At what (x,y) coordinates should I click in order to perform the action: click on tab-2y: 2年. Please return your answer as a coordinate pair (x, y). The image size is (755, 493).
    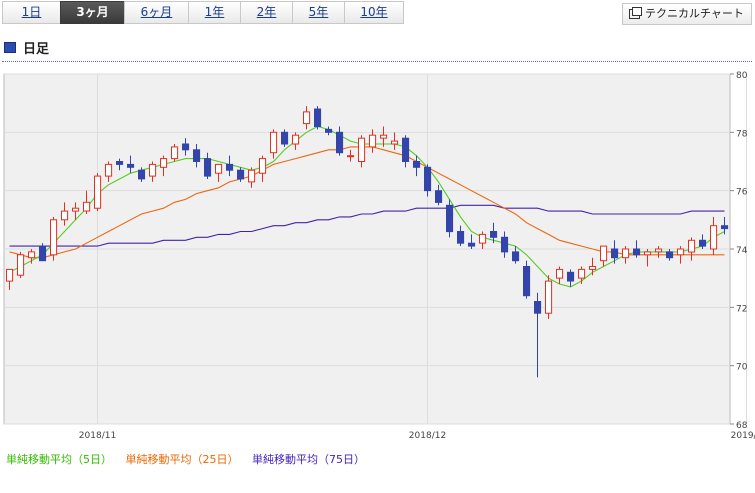
    Looking at the image, I should click on (266, 12).